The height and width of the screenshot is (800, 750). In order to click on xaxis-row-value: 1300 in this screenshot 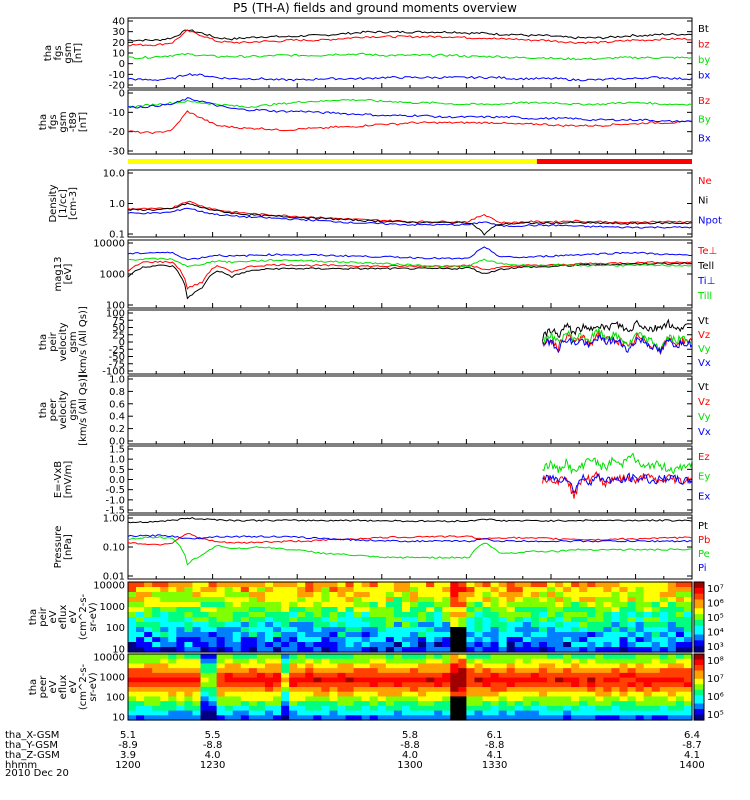, I will do `click(409, 765)`.